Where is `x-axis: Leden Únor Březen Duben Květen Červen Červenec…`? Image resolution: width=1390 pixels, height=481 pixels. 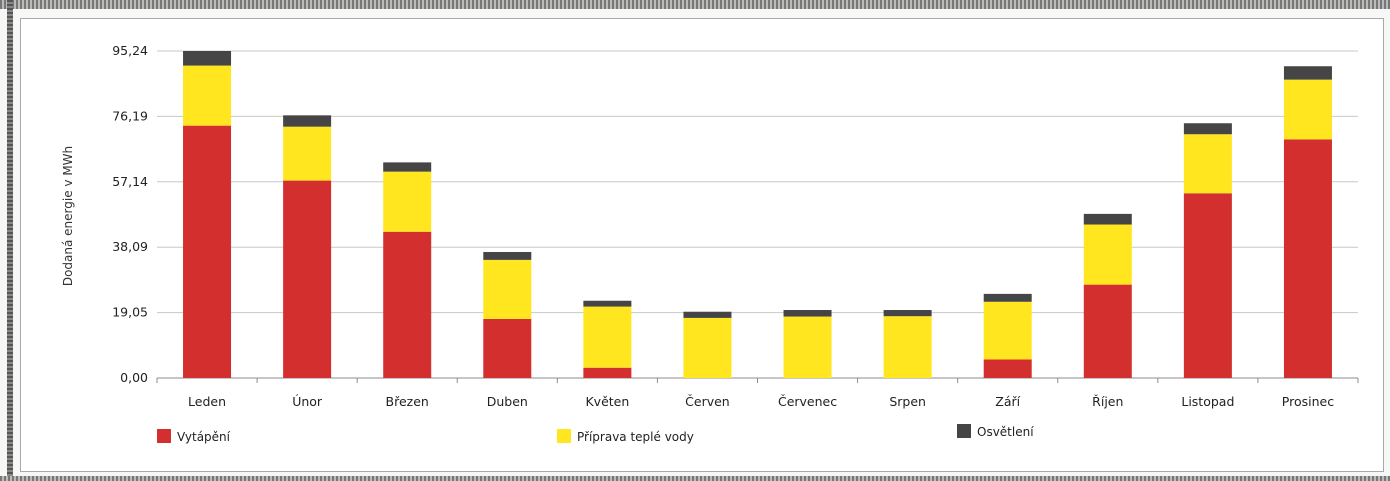 x-axis: Leden Únor Březen Duben Květen Červen Červenec… is located at coordinates (757, 393).